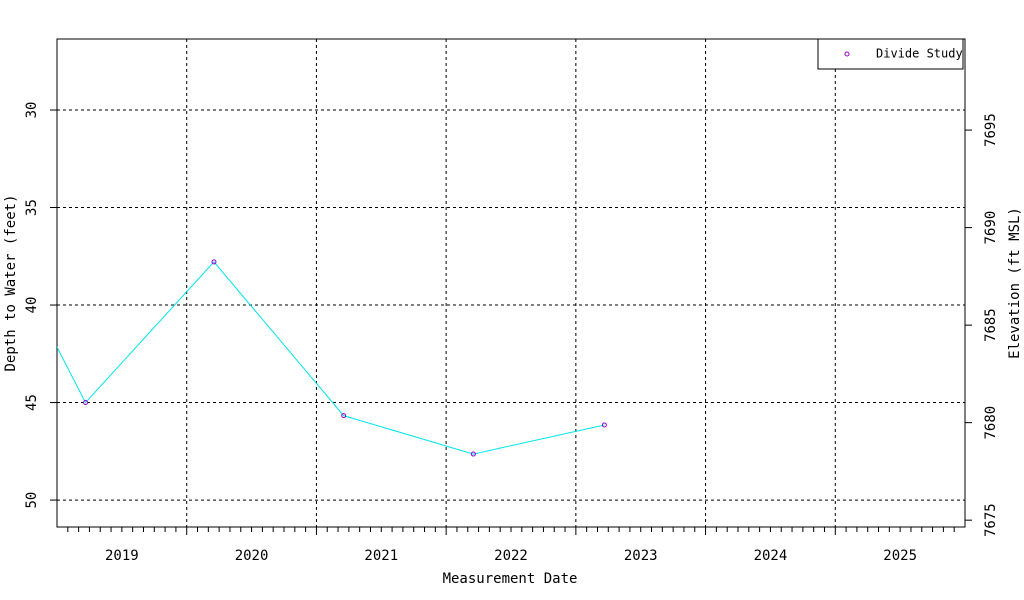 This screenshot has height=600, width=1024. I want to click on y2-tick-label: 7690, so click(991, 228).